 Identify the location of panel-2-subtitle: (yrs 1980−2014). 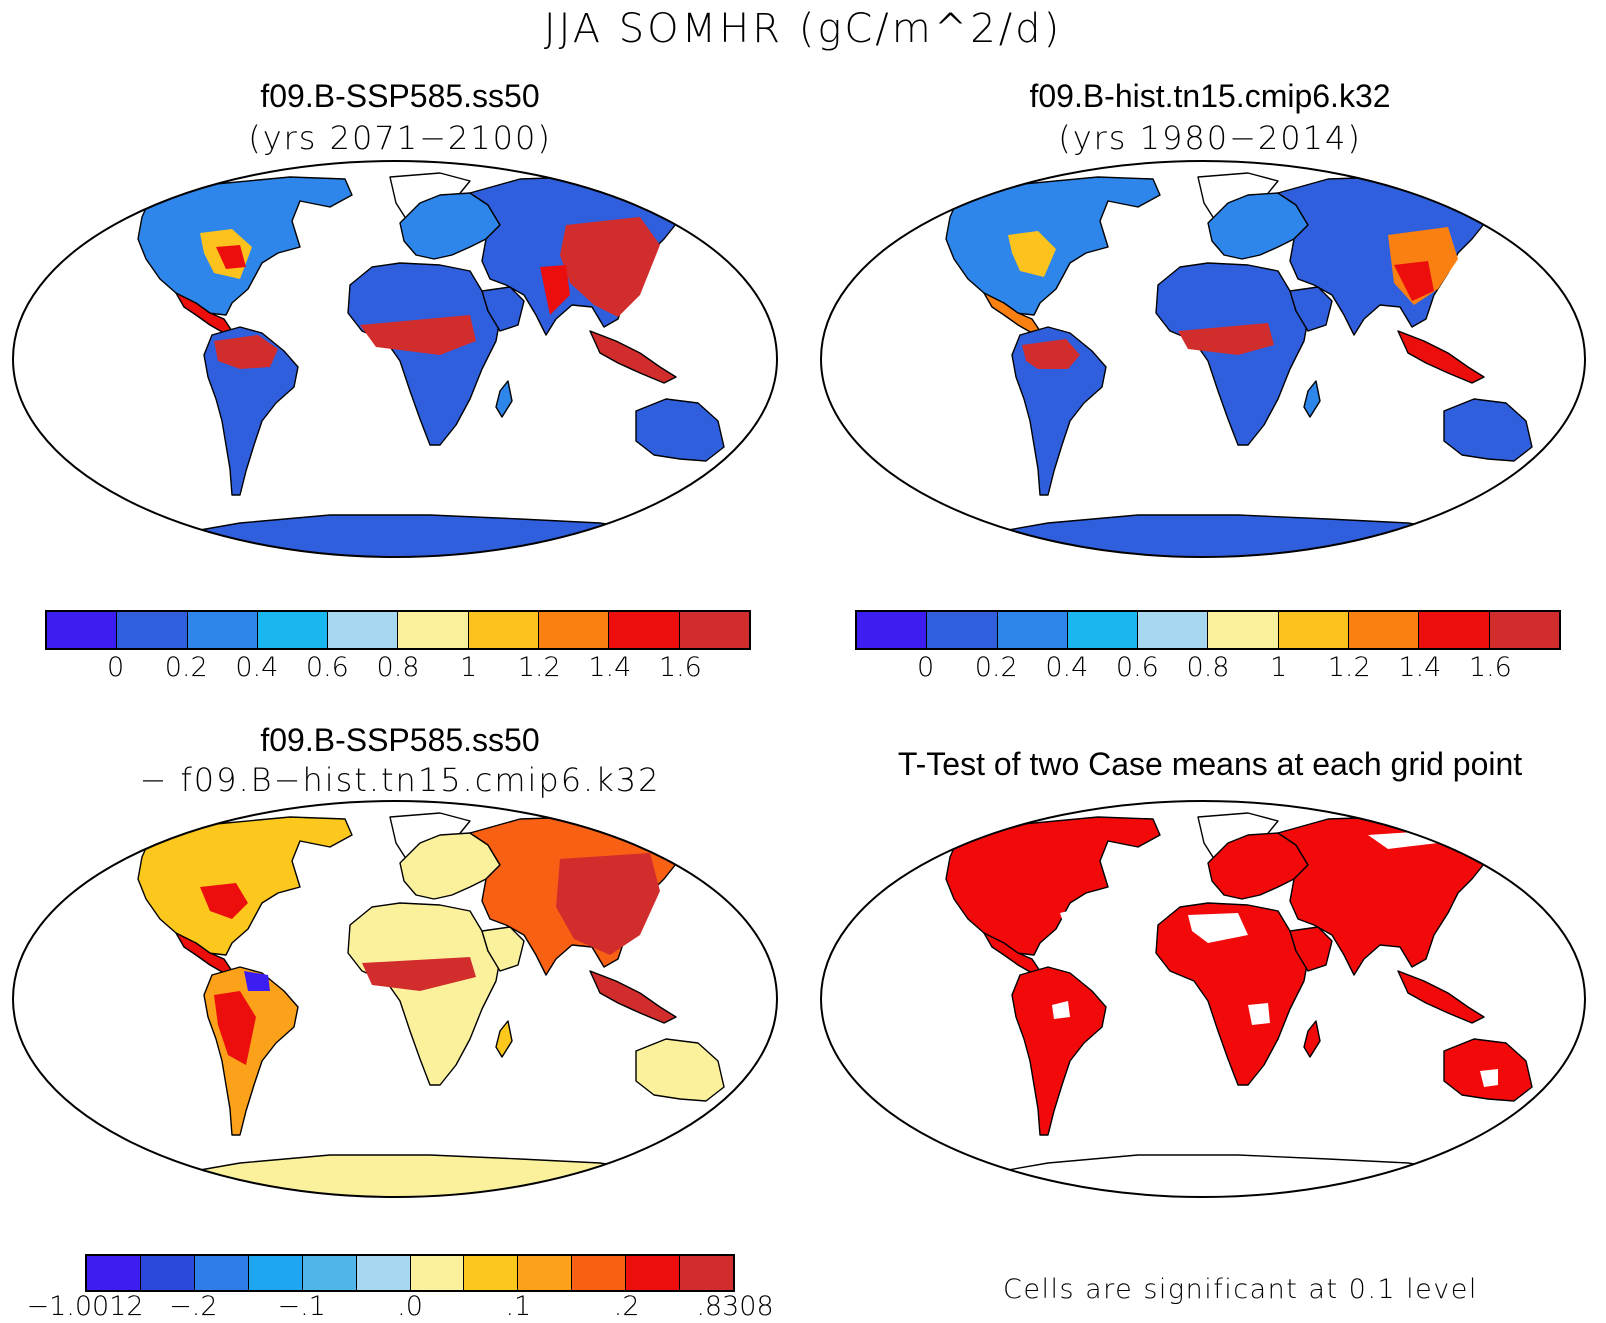
(1210, 138).